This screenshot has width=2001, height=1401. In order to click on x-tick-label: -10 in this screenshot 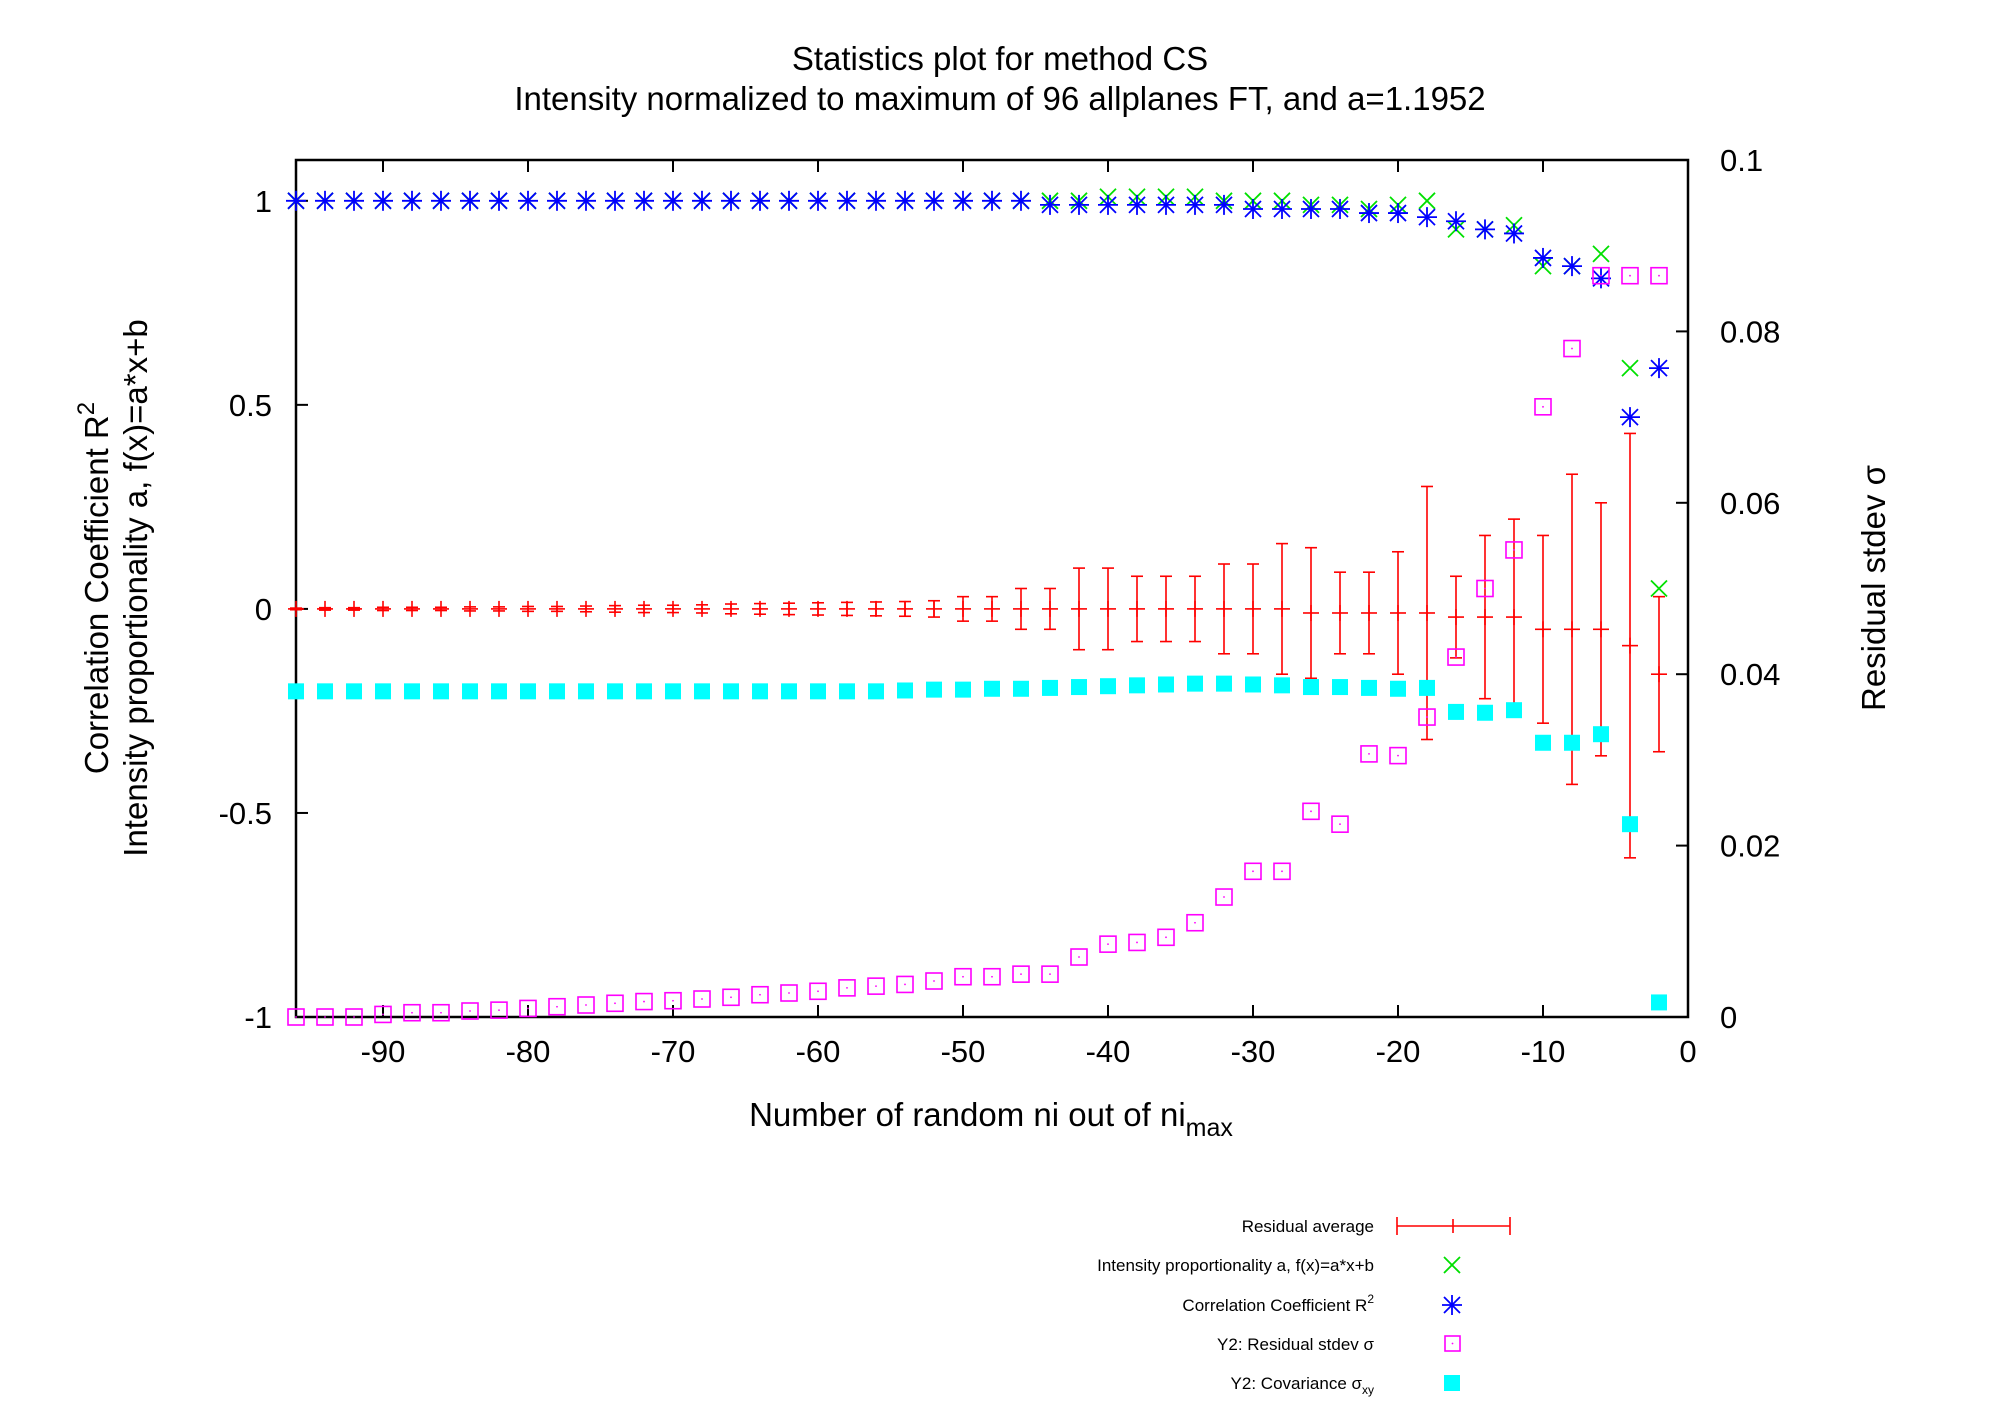, I will do `click(1543, 1051)`.